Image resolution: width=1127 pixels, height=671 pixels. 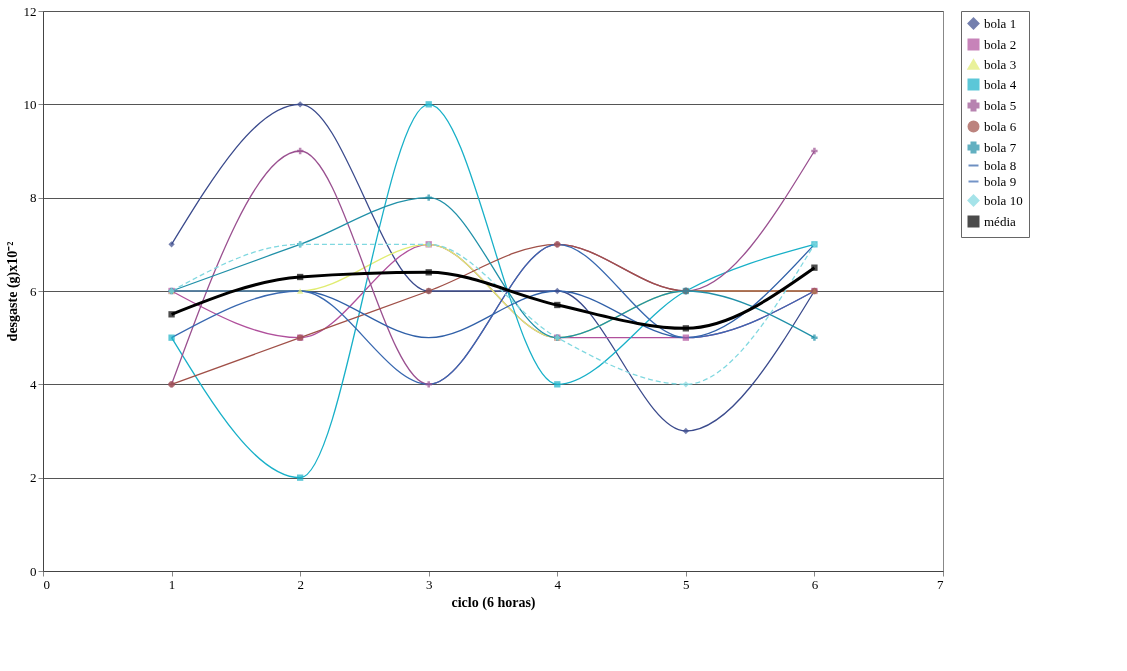 What do you see at coordinates (558, 584) in the screenshot?
I see `x-tick-label: 4` at bounding box center [558, 584].